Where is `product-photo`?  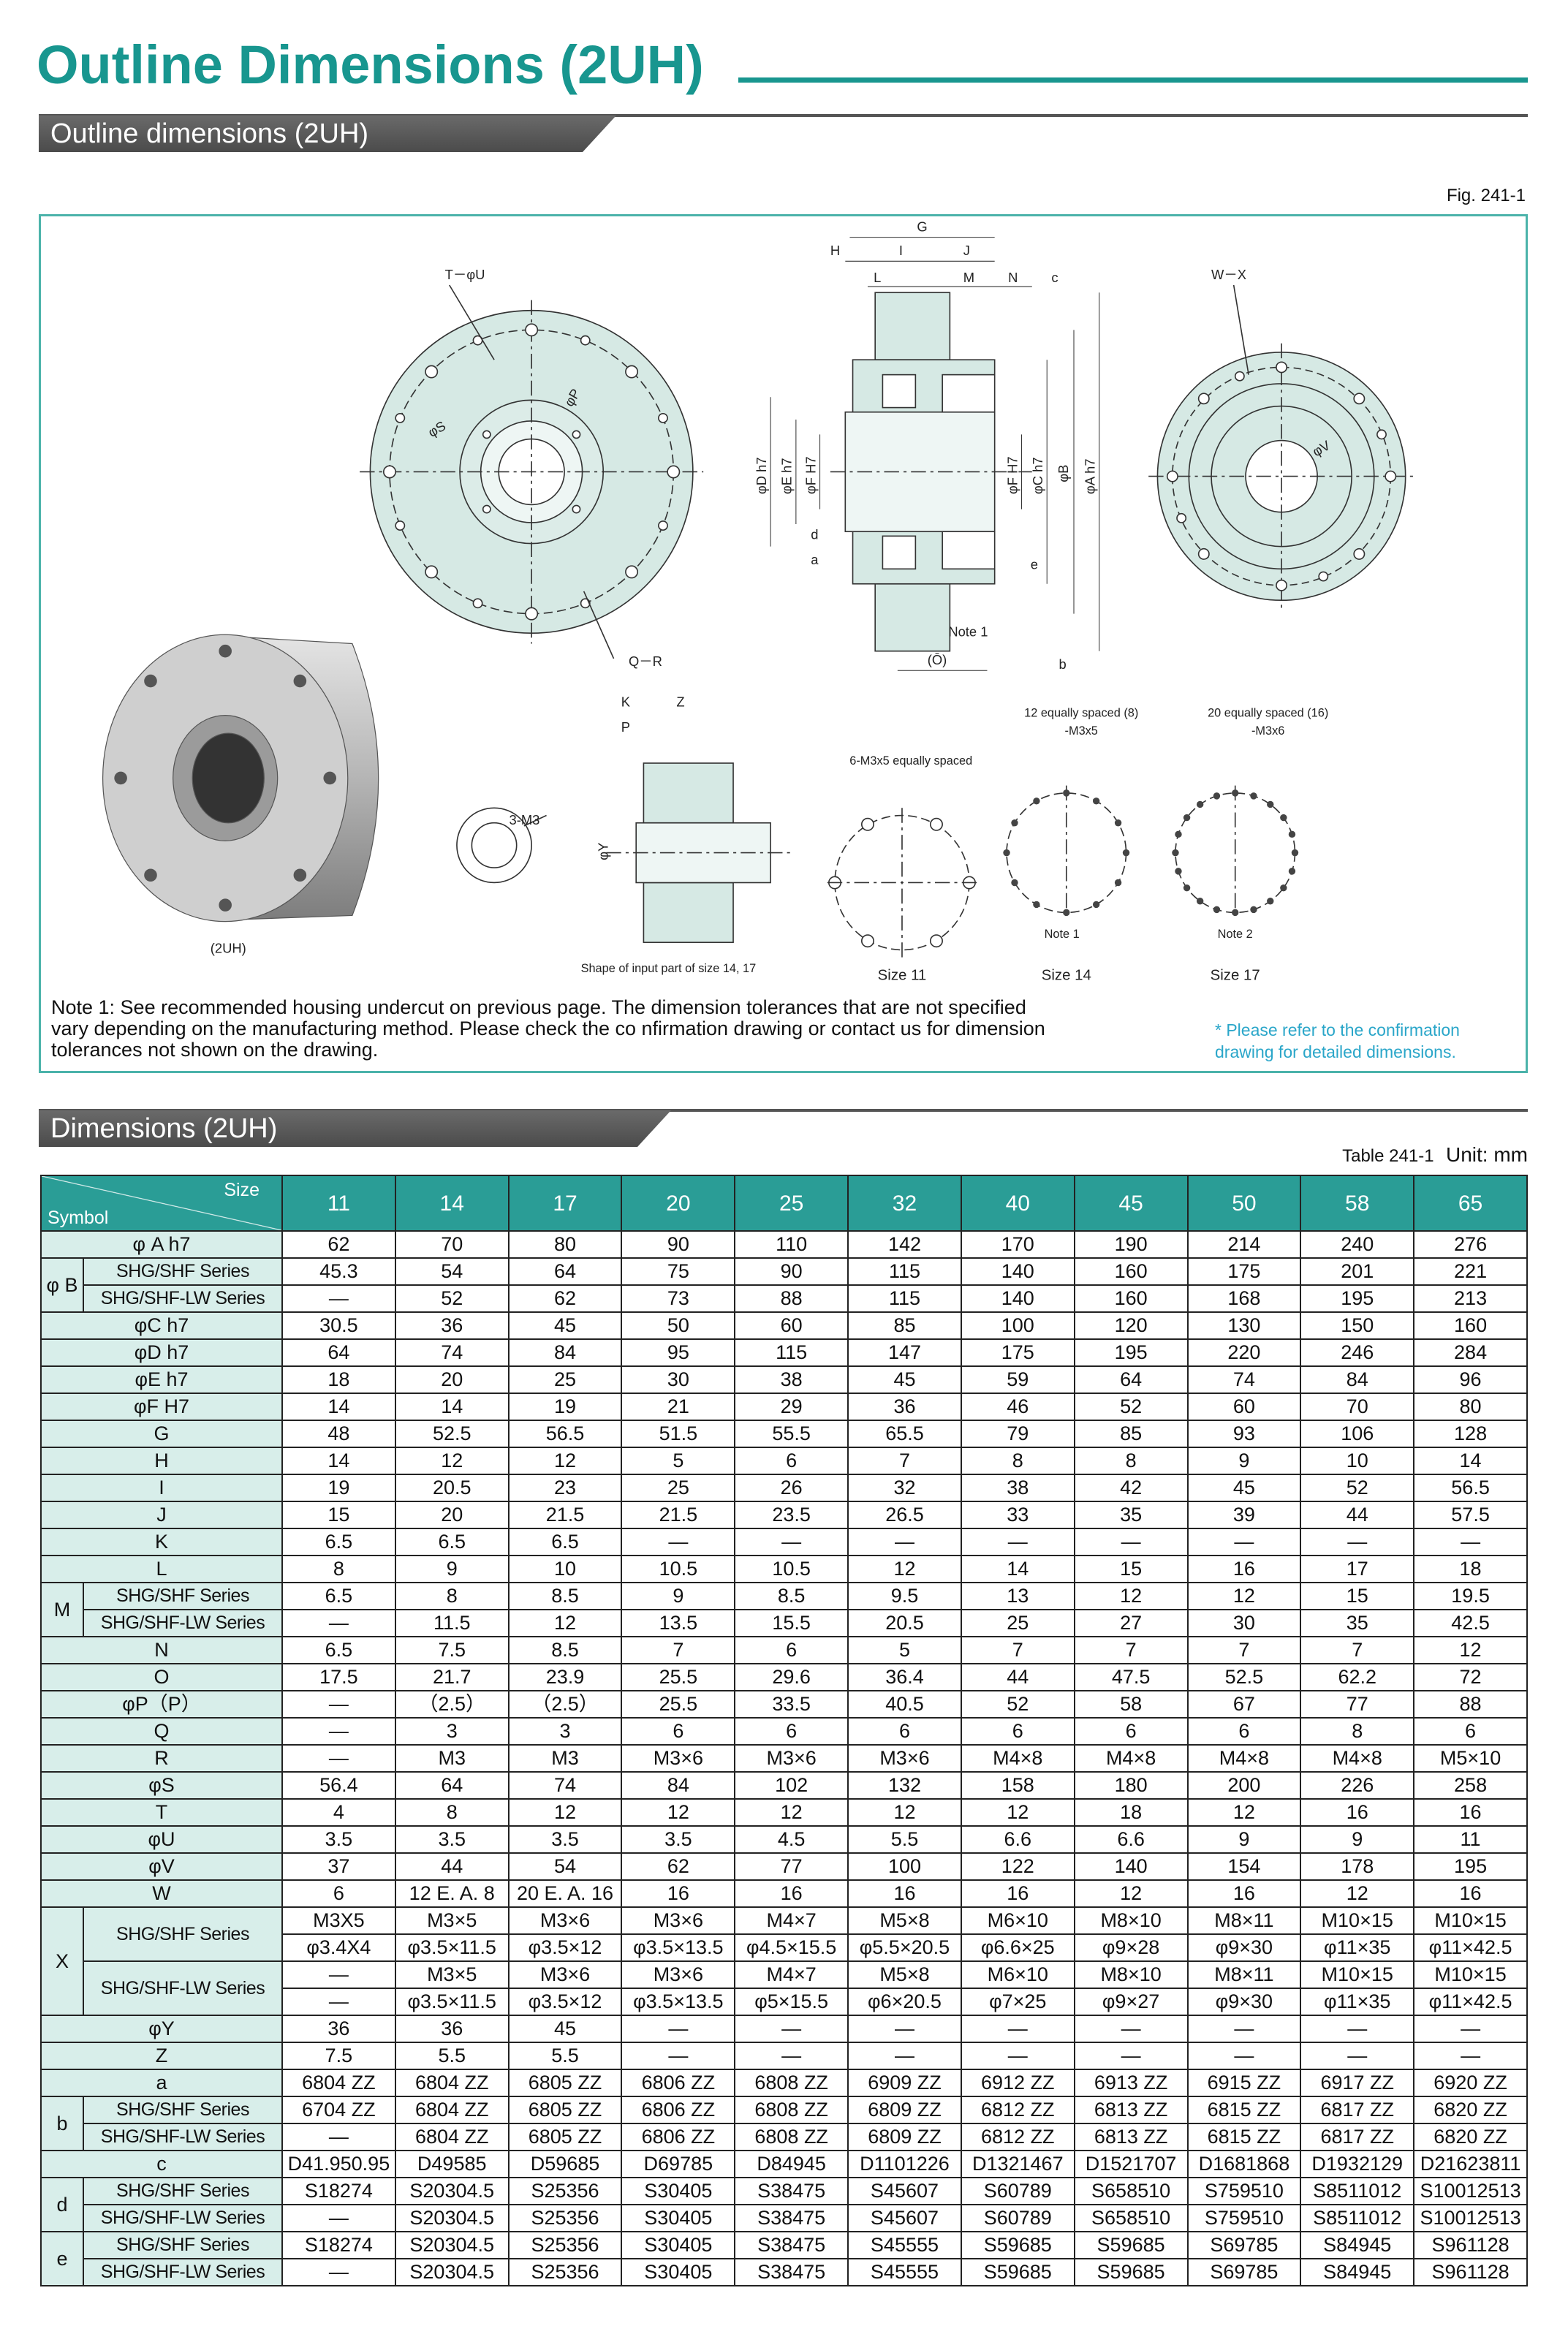 product-photo is located at coordinates (240, 778).